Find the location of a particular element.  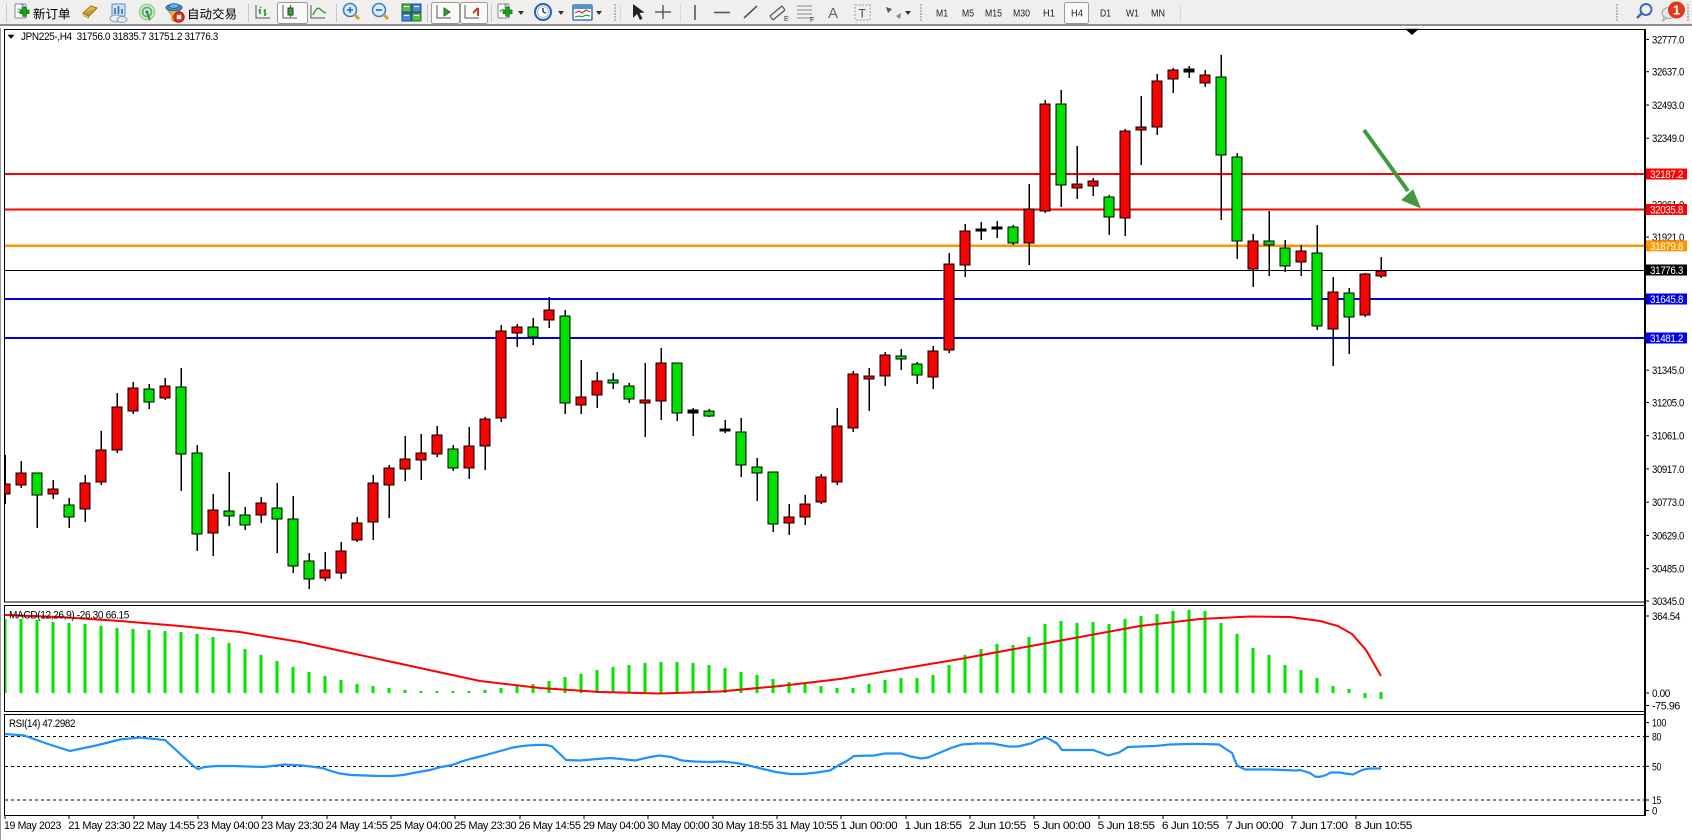

svg-text: 23 May 23:30 is located at coordinates (292, 826).